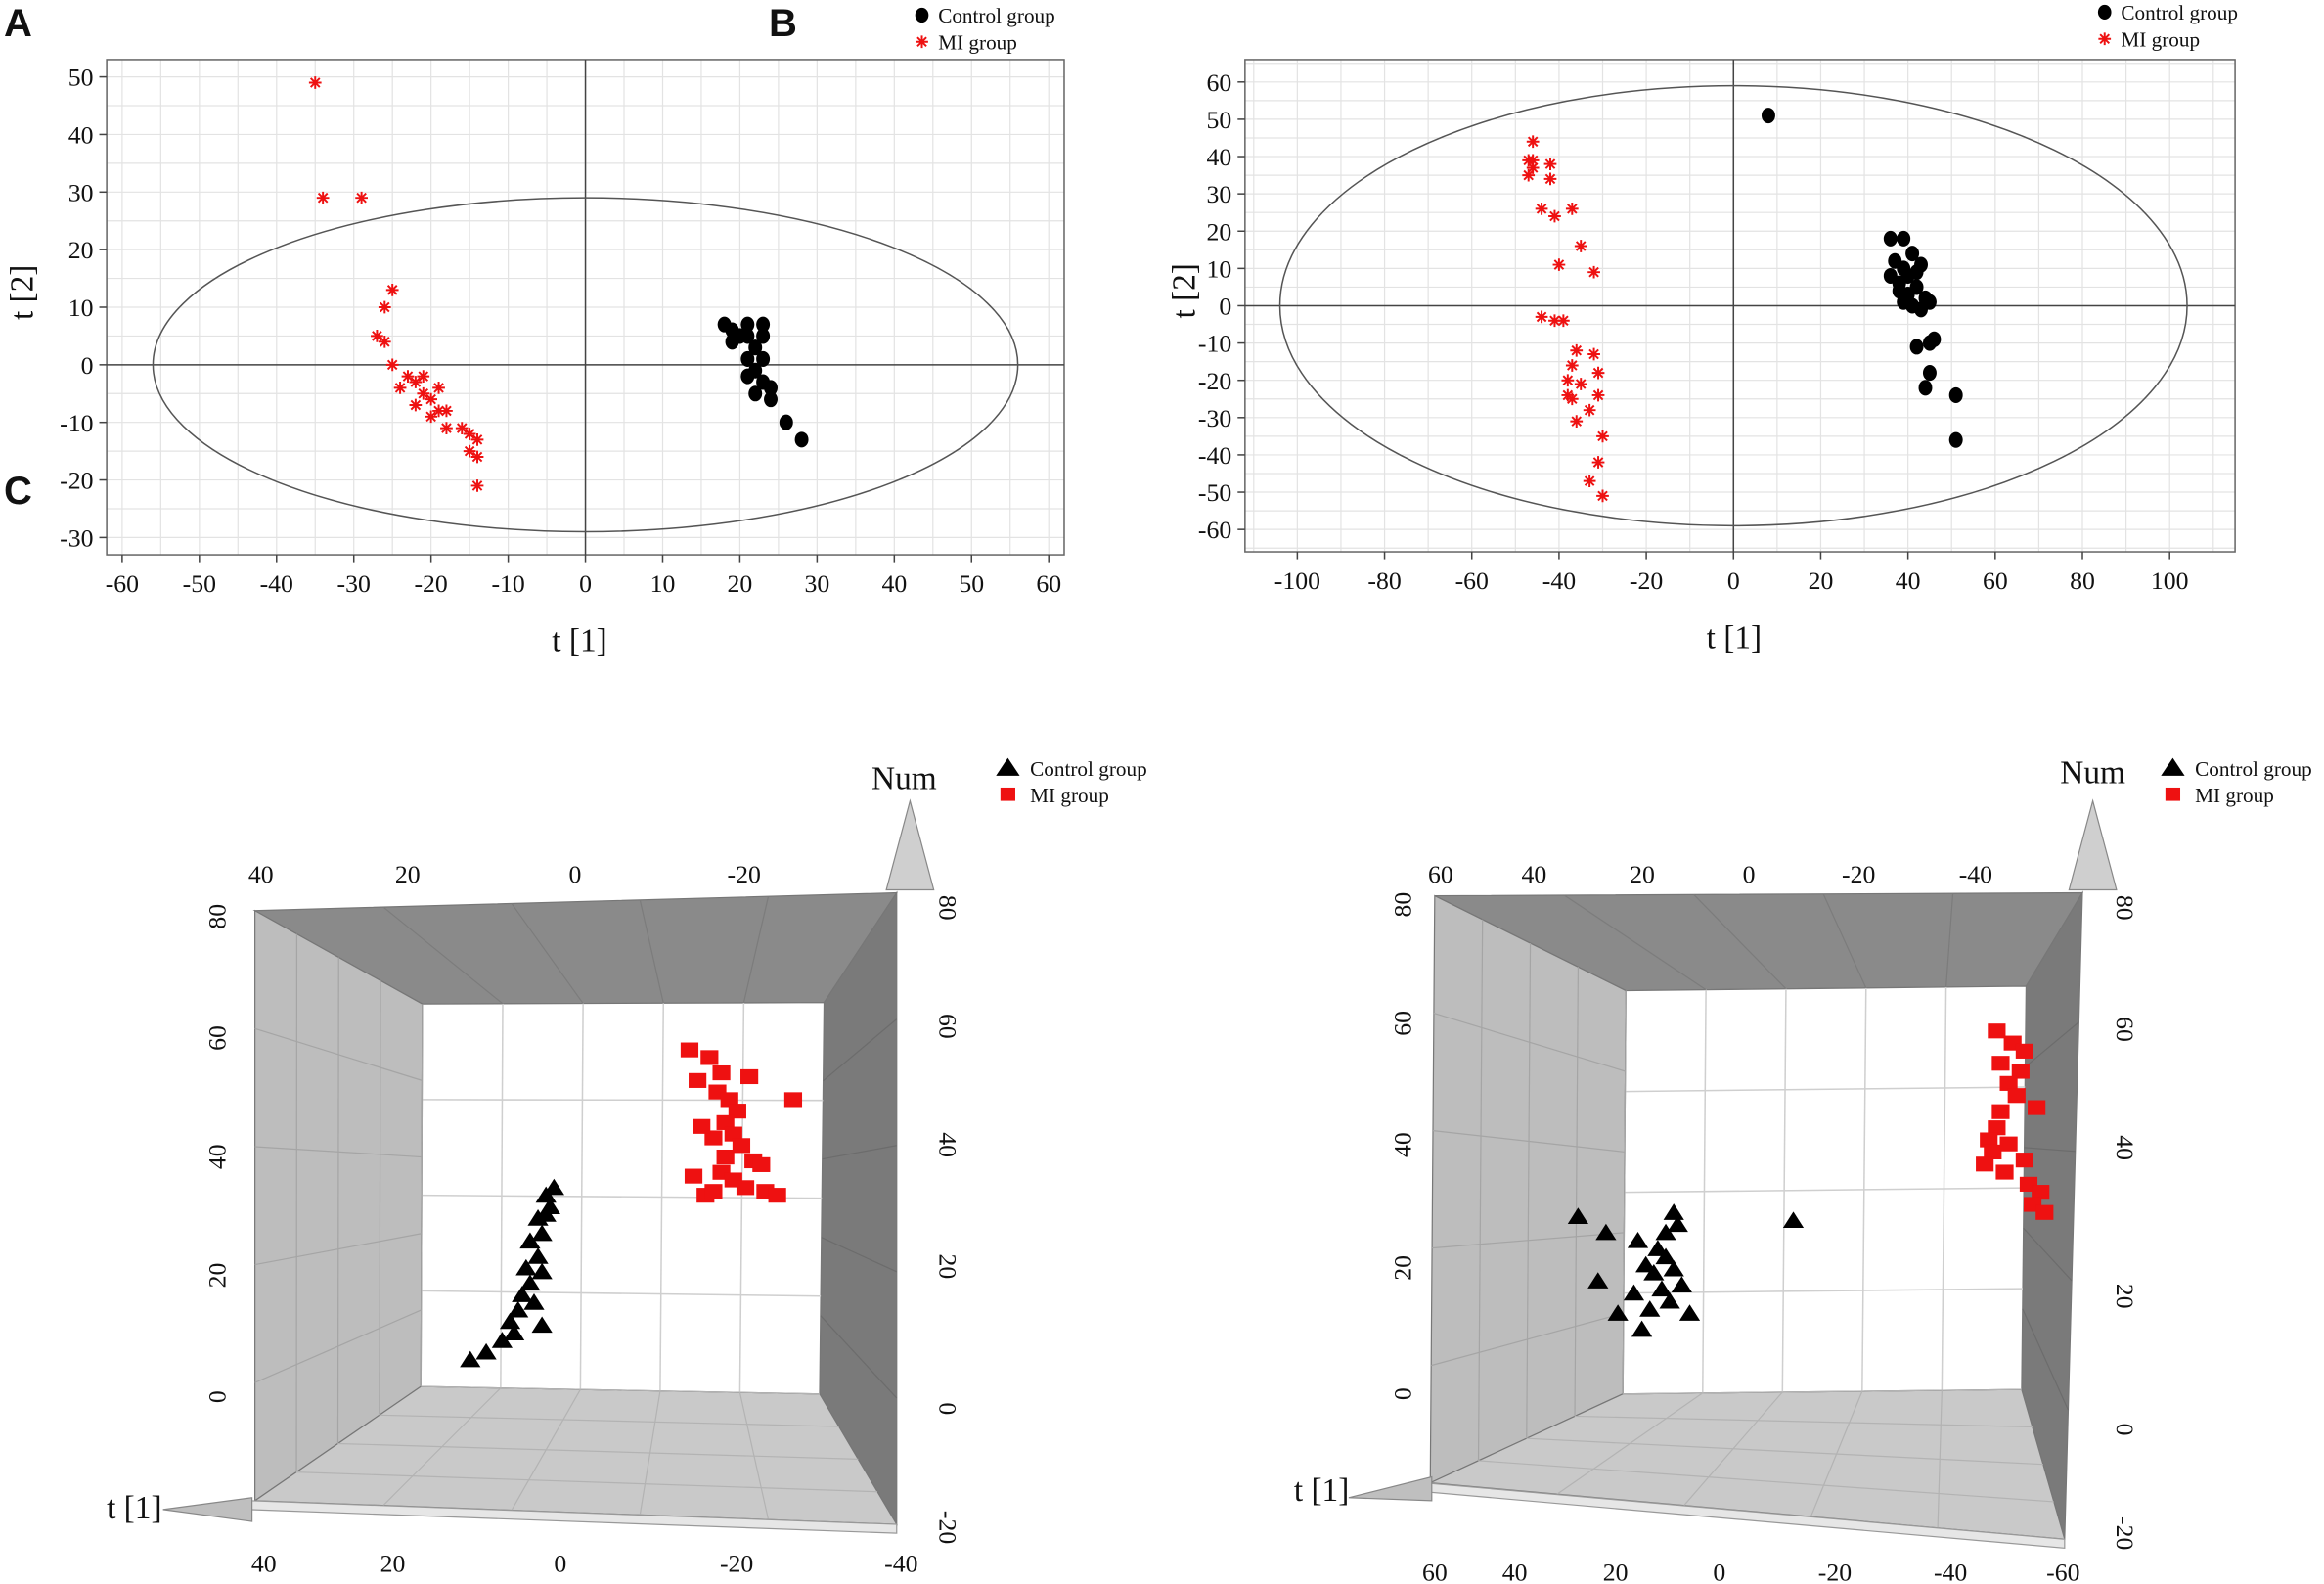 Image resolution: width=2324 pixels, height=1584 pixels. Describe the element at coordinates (744, 874) in the screenshot. I see `top-tick-label: -20` at that location.